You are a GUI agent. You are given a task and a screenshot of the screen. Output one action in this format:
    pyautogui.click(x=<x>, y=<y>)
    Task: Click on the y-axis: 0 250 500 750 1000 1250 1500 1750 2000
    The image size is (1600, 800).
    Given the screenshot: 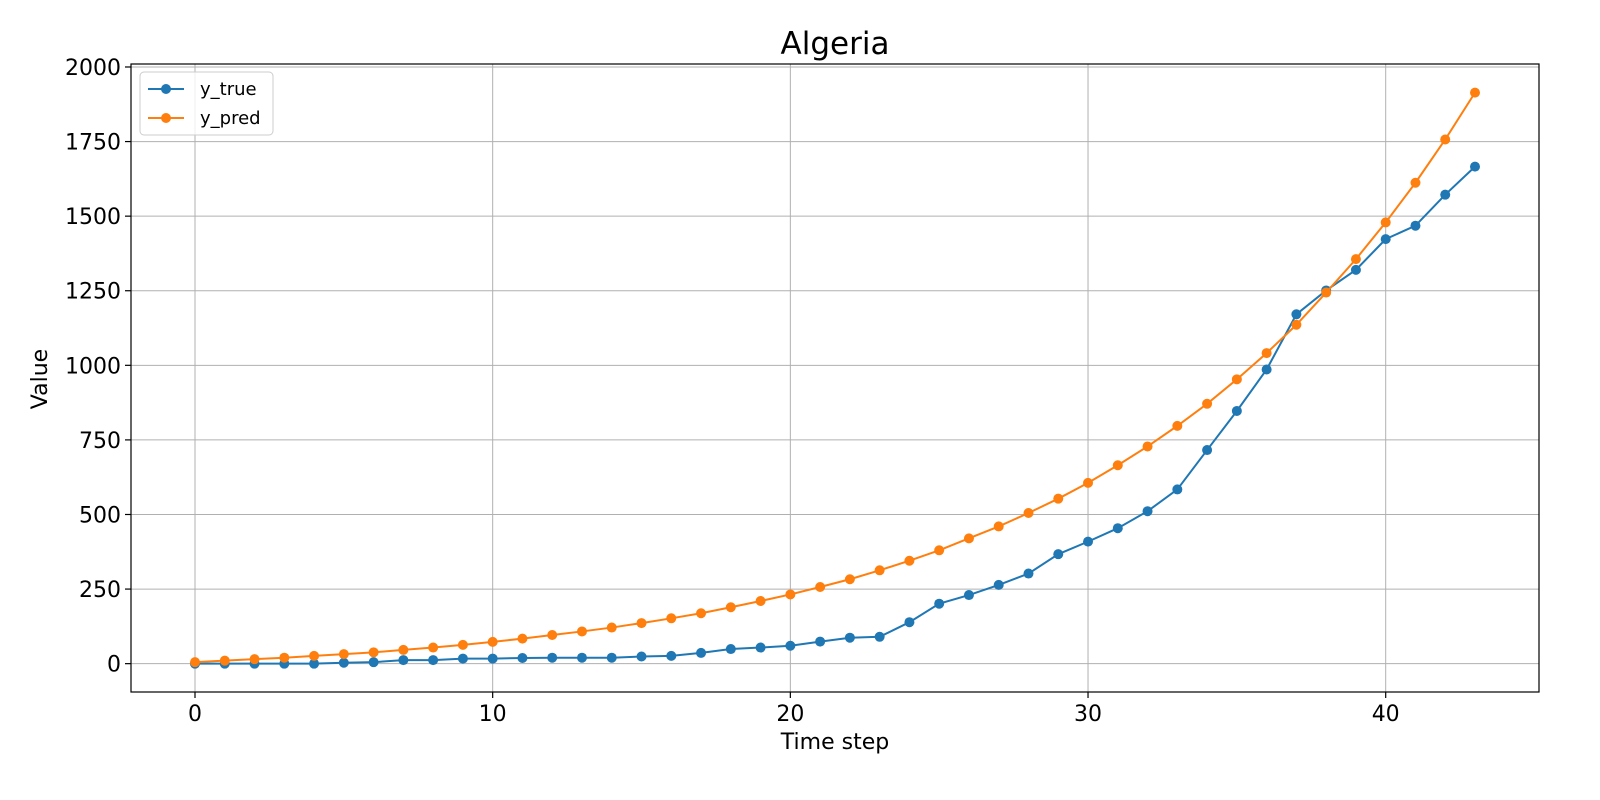 What is the action you would take?
    pyautogui.click(x=98, y=367)
    